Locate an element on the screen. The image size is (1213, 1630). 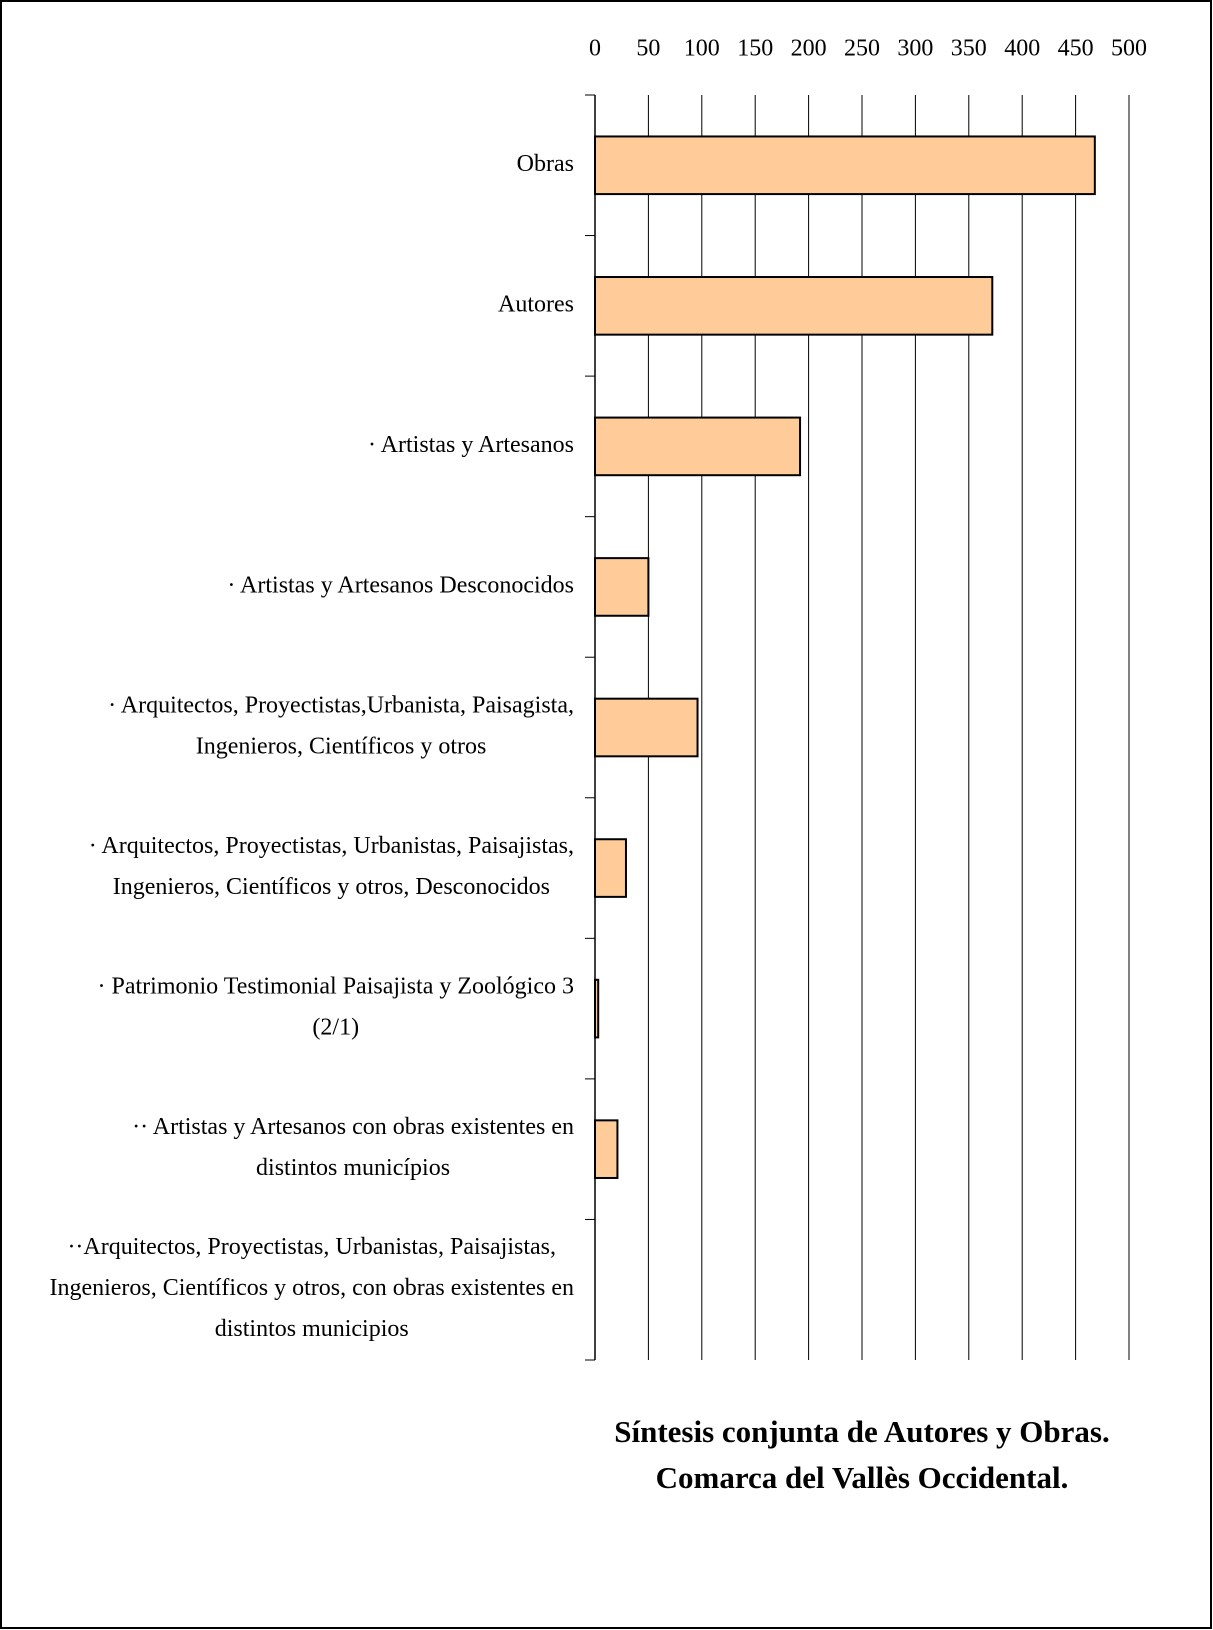
x-tick-label: 450 is located at coordinates (1076, 49).